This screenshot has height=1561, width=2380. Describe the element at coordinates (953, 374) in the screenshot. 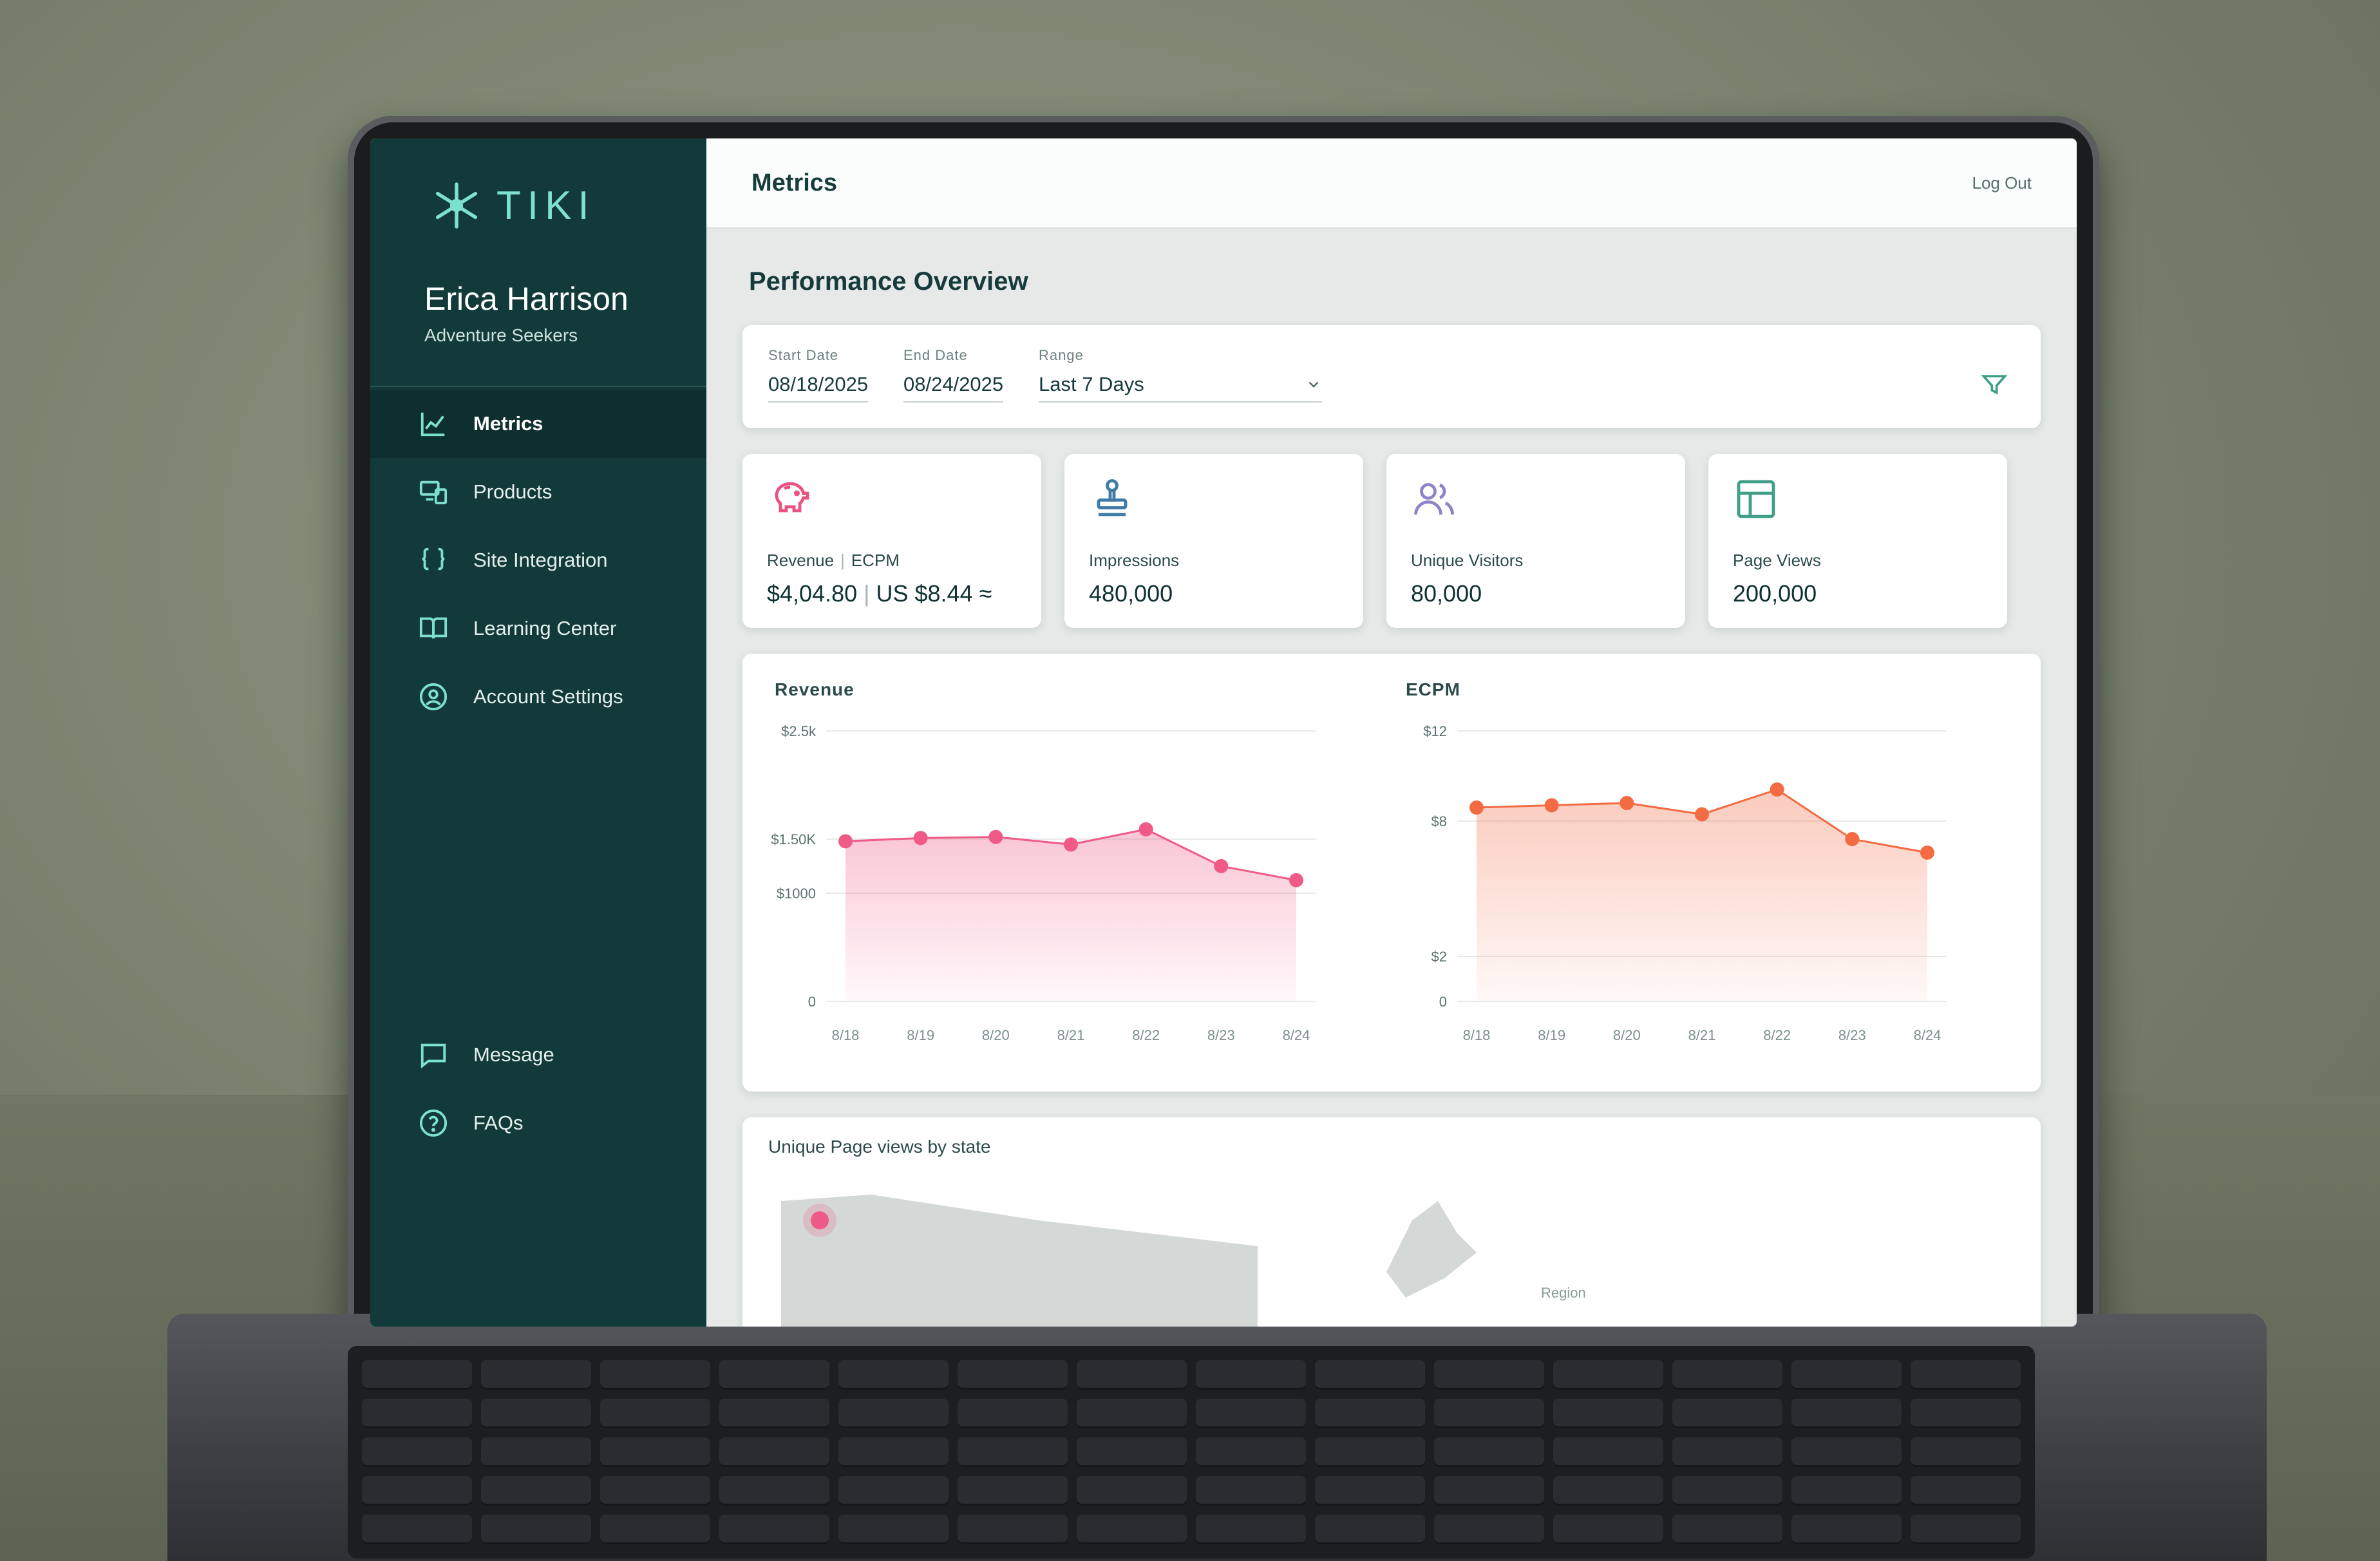

I see `end-date-field: End Date 08/24/2025` at that location.